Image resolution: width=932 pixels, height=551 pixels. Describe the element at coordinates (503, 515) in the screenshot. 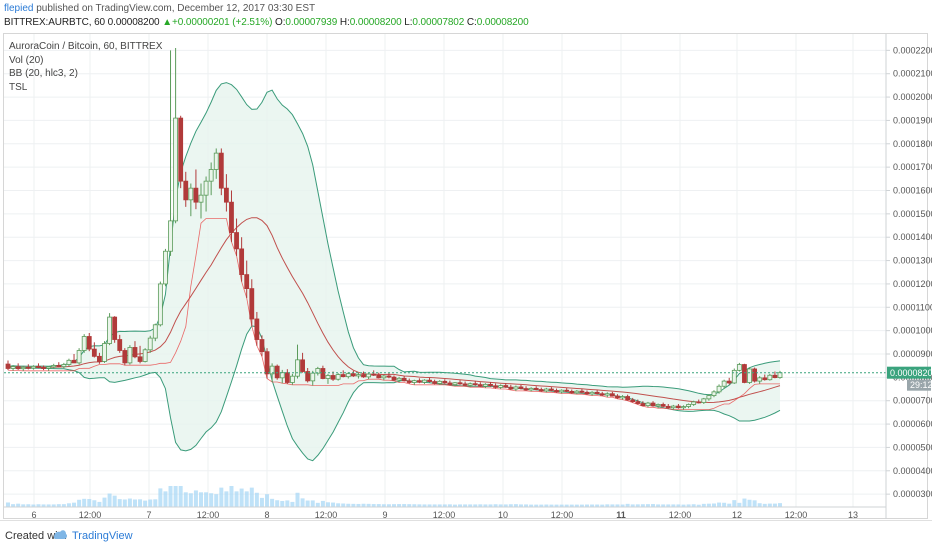

I see `x-tick-label: 10` at that location.